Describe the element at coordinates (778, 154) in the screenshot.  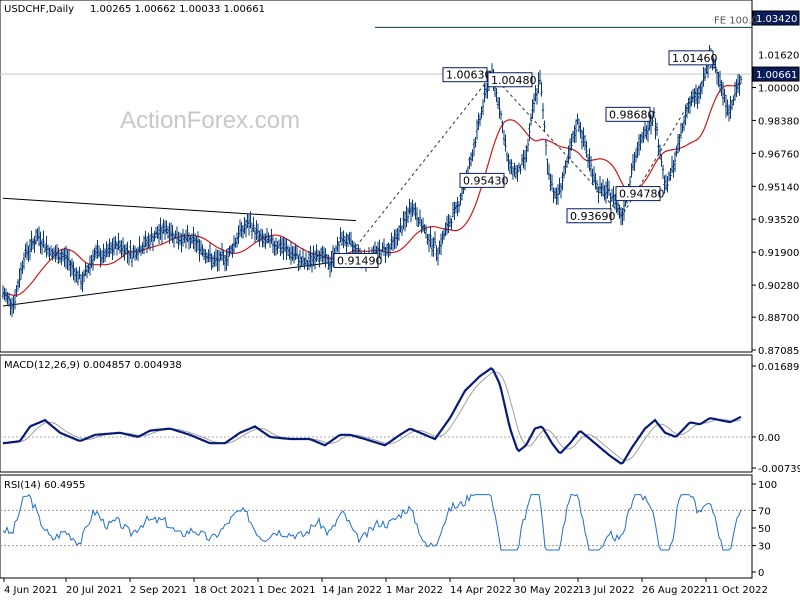
I see `y-tick-label: 0.96760` at that location.